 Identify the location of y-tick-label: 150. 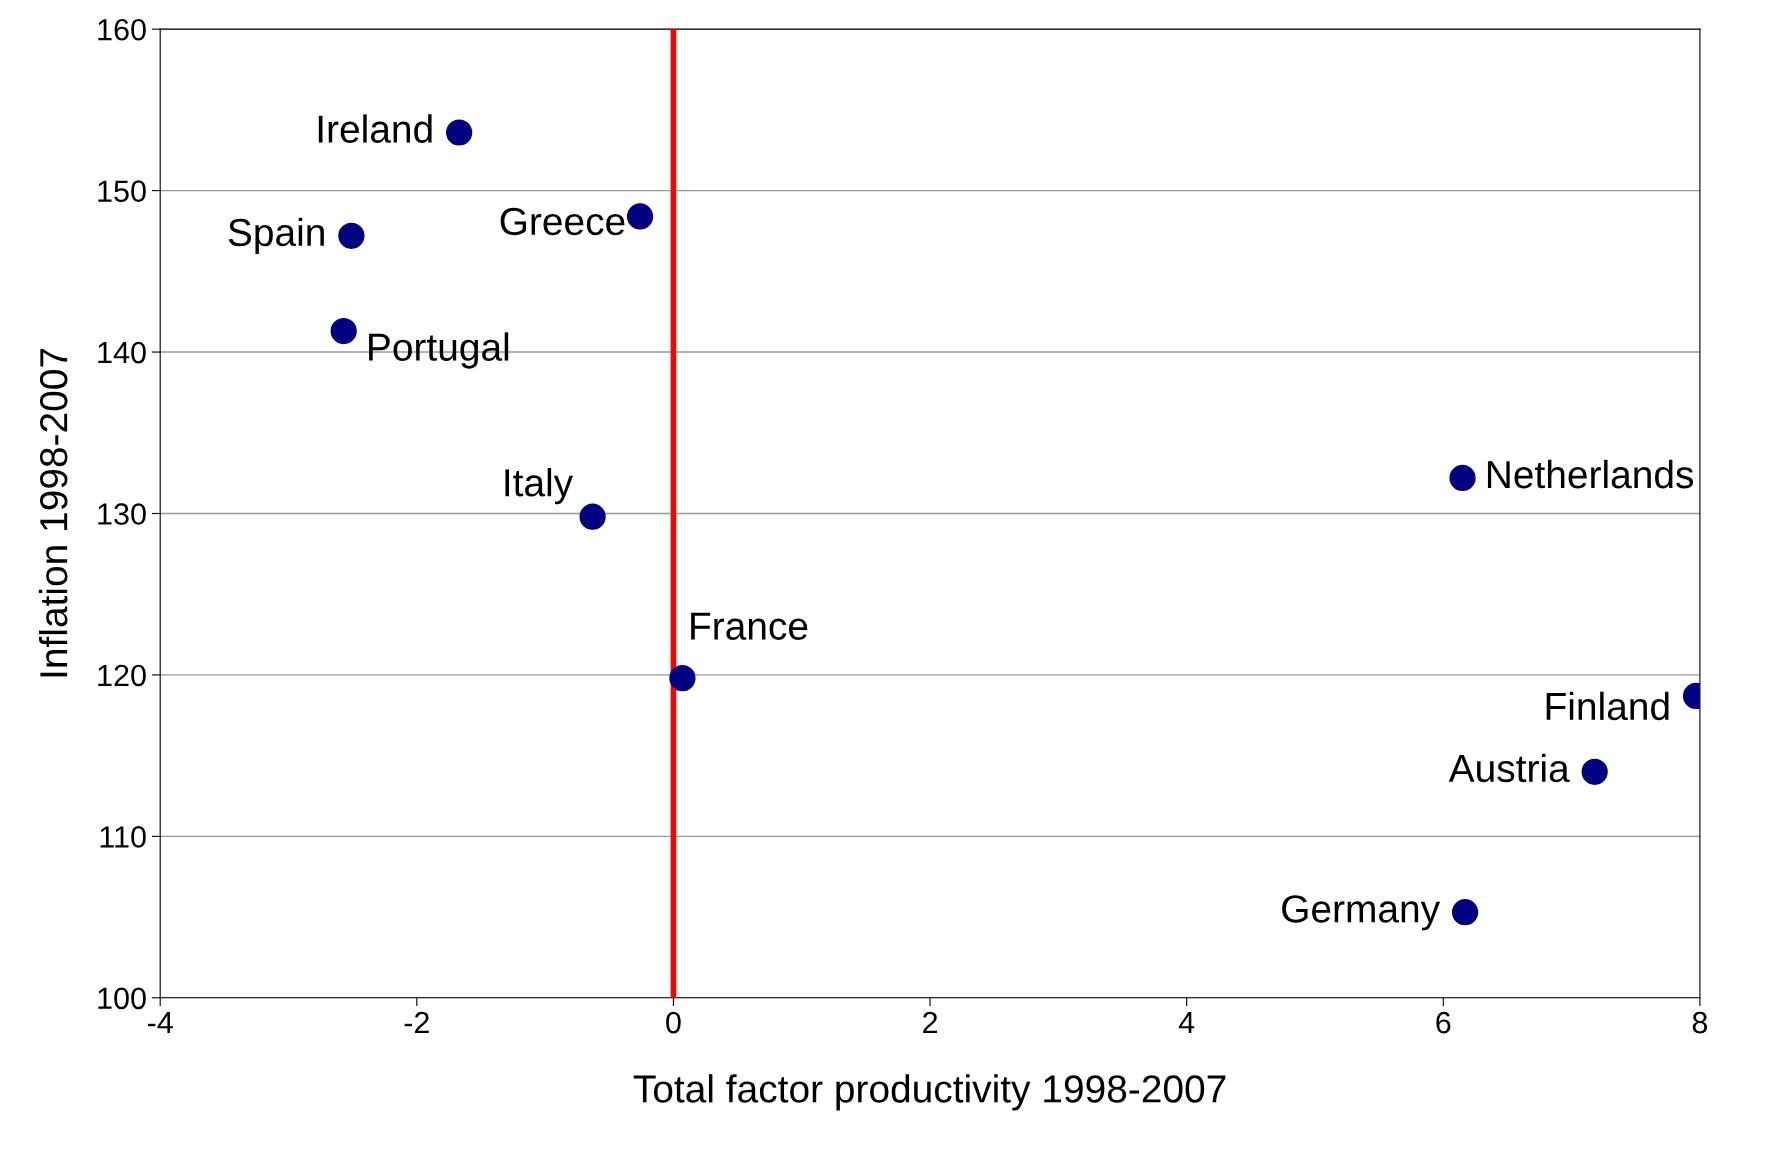
(122, 191).